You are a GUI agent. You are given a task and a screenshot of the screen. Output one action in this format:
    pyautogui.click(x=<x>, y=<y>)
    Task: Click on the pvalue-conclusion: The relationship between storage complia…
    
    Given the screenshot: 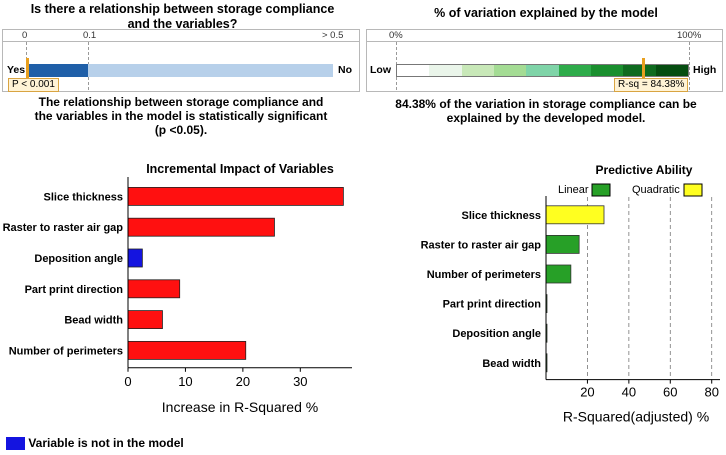 What is the action you would take?
    pyautogui.click(x=181, y=116)
    